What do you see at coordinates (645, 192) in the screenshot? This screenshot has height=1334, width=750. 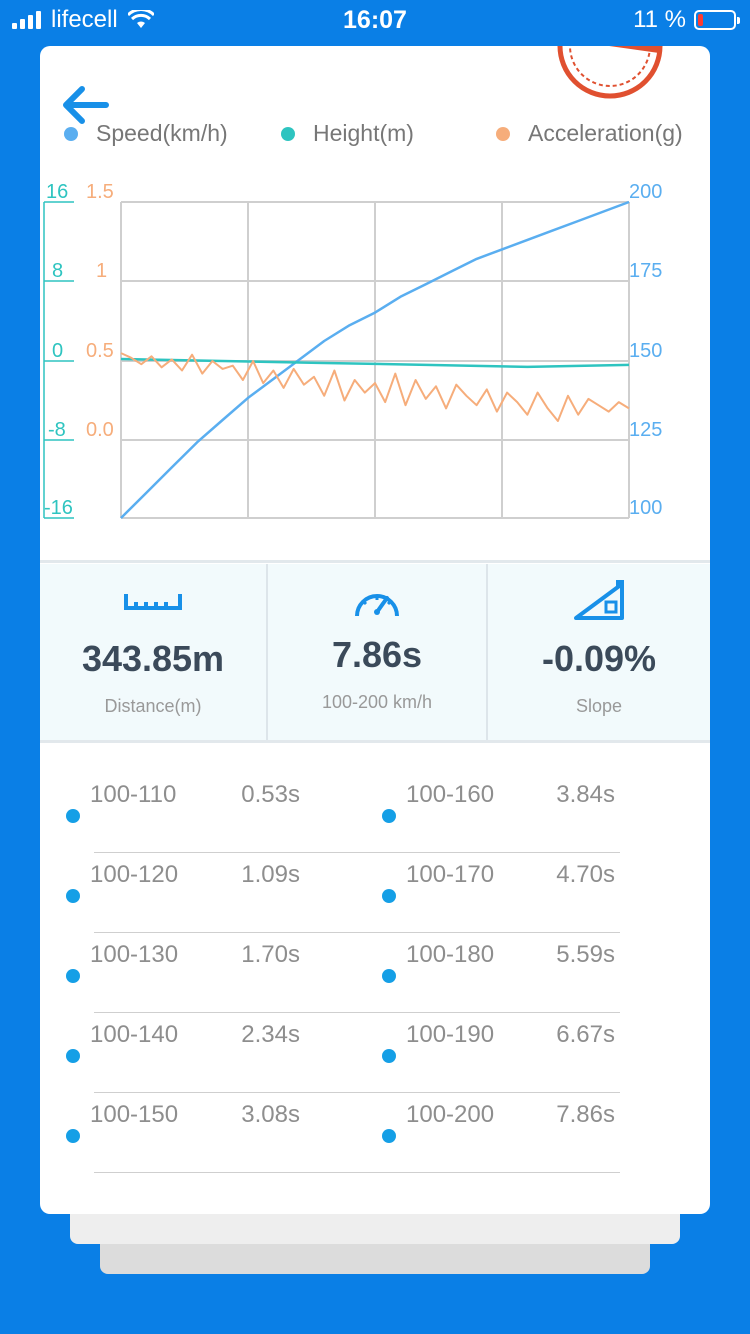 I see `speed-tick-label: 200` at bounding box center [645, 192].